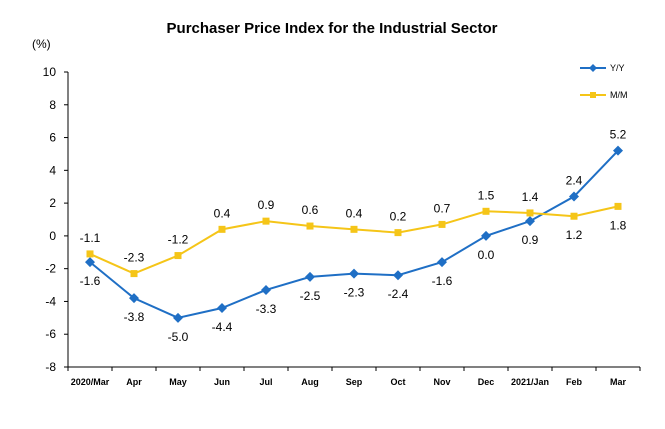 This screenshot has height=429, width=665. I want to click on mm-data-label: 0.2, so click(398, 217).